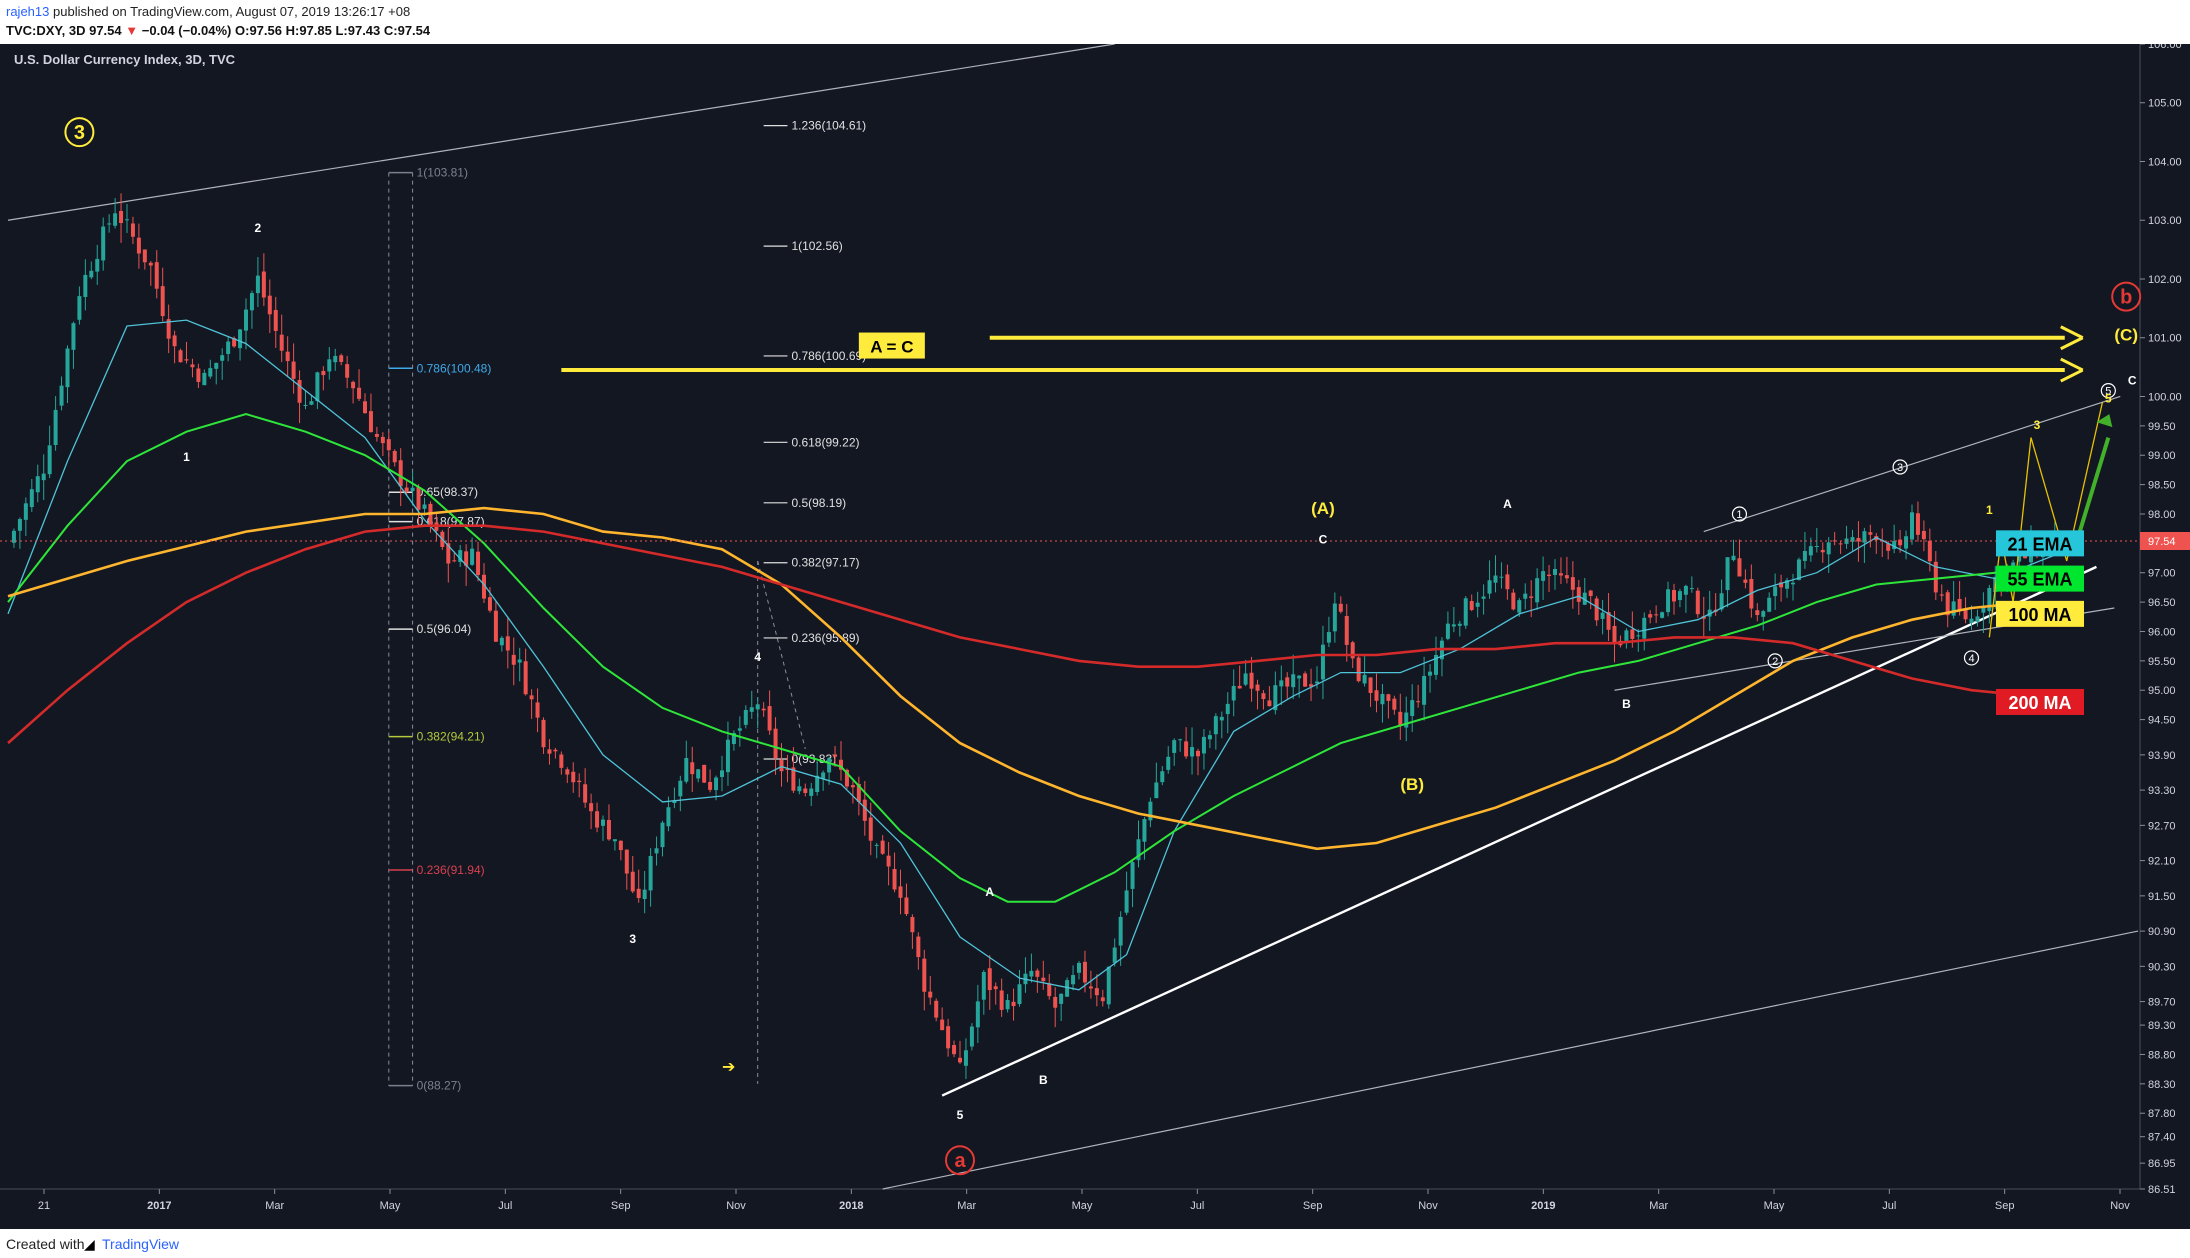 Image resolution: width=2190 pixels, height=1258 pixels. What do you see at coordinates (2162, 542) in the screenshot?
I see `last-price-label: 97.54` at bounding box center [2162, 542].